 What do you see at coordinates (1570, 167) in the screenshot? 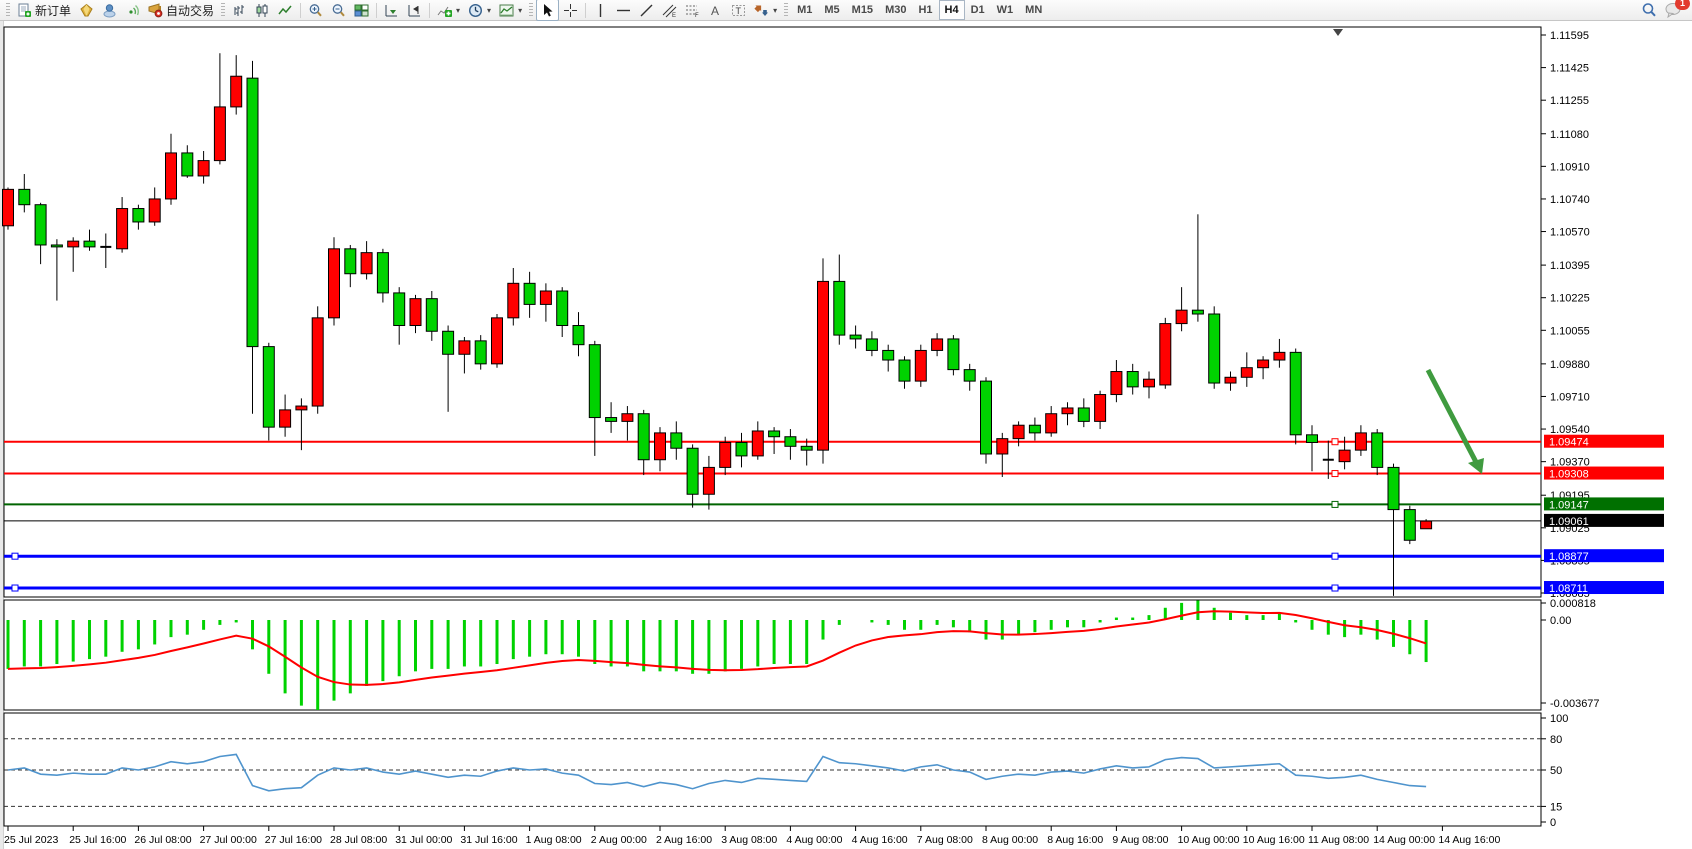
I see `price-axis-tick-label: 1.10910` at bounding box center [1570, 167].